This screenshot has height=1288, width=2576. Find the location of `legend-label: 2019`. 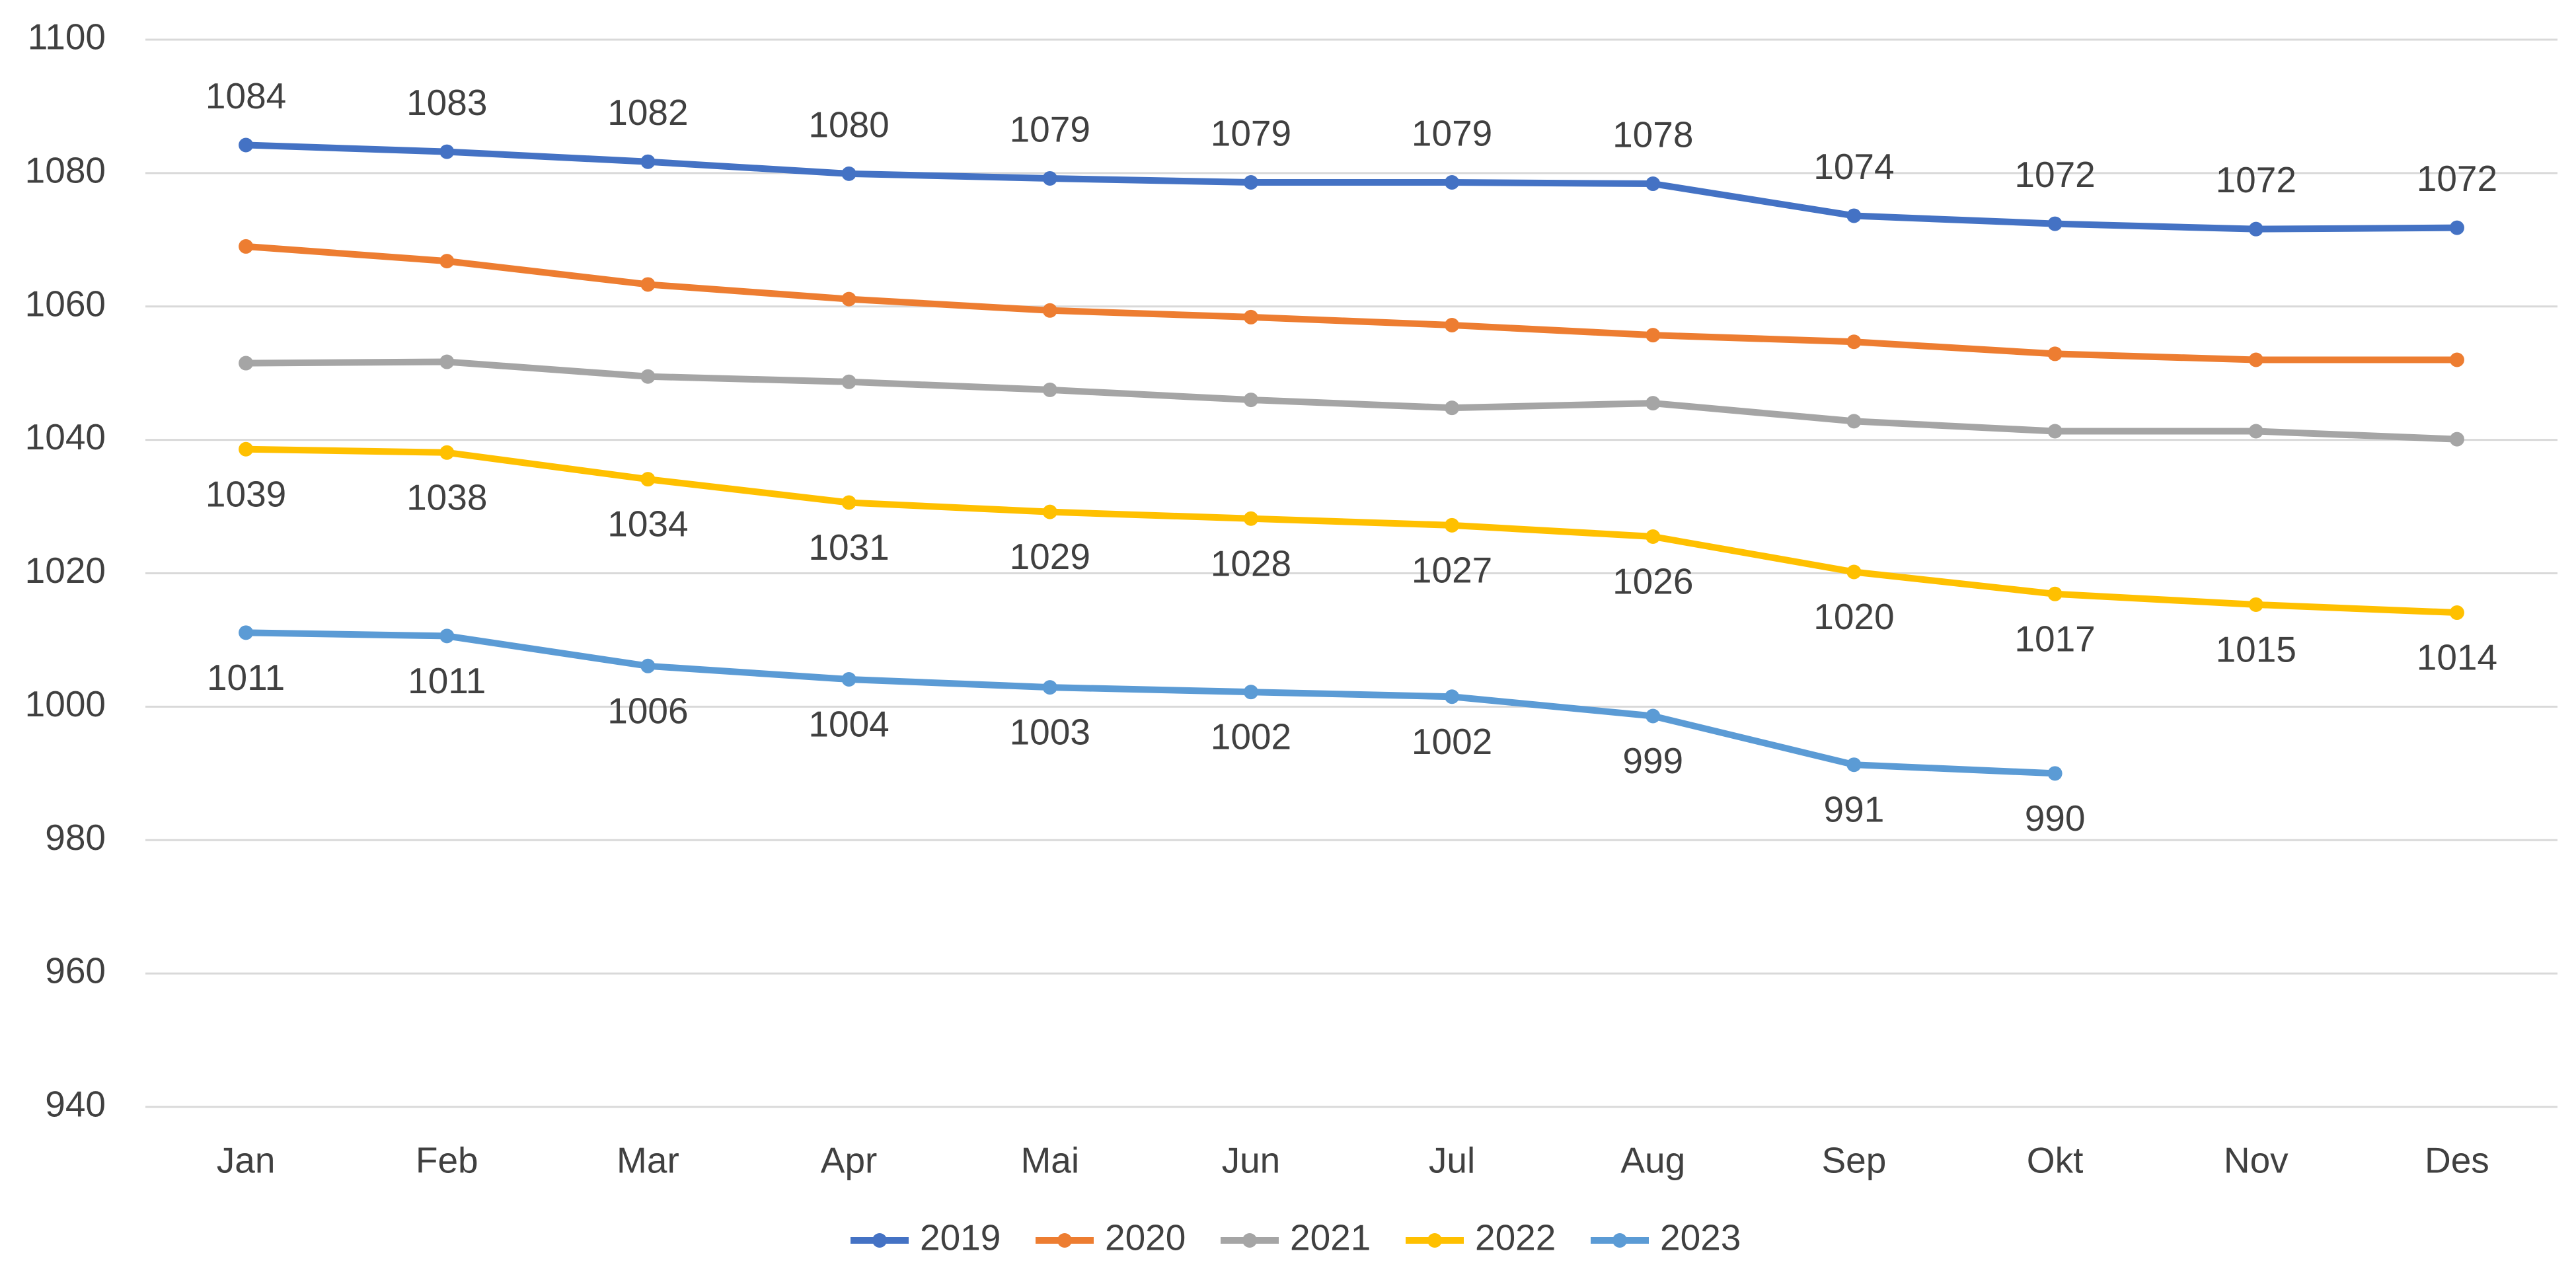

legend-label: 2019 is located at coordinates (961, 1237).